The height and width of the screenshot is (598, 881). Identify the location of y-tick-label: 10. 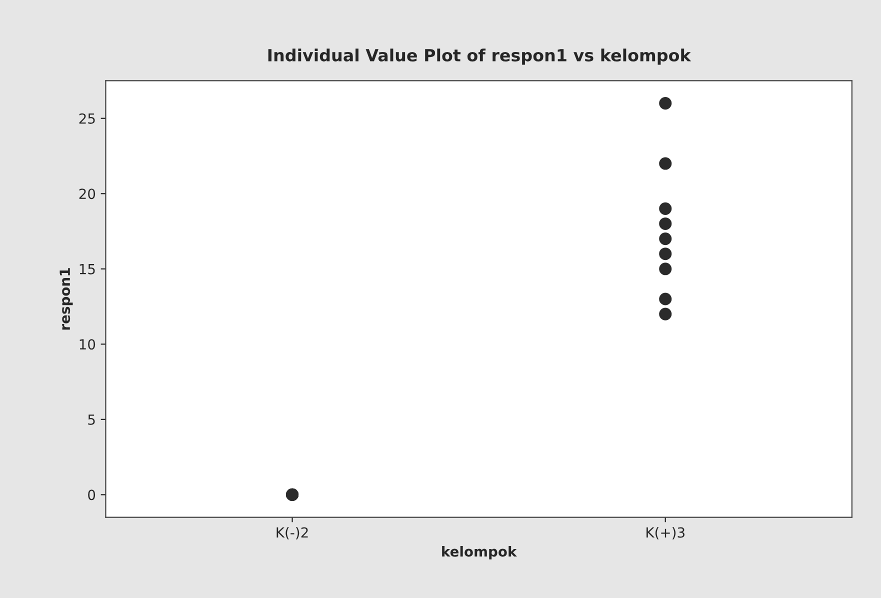
(88, 344).